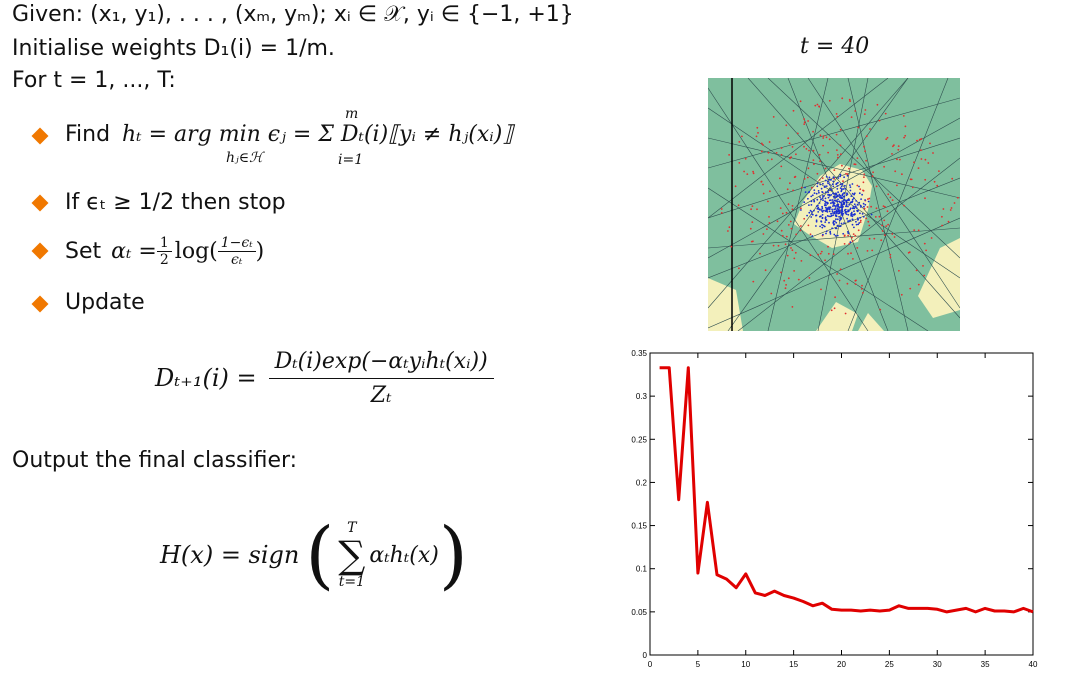 This screenshot has height=682, width=1066. What do you see at coordinates (236, 251) in the screenshot?
I see `step-set-frac: 1−ϵₜ ϵₜ` at bounding box center [236, 251].